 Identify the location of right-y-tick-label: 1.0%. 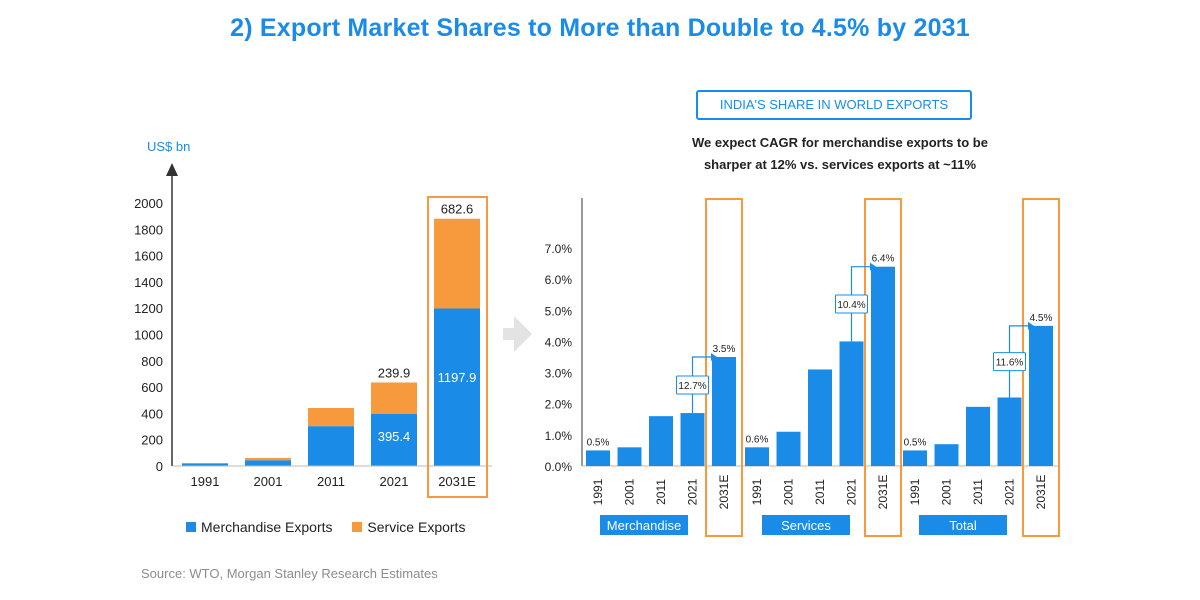
(559, 436).